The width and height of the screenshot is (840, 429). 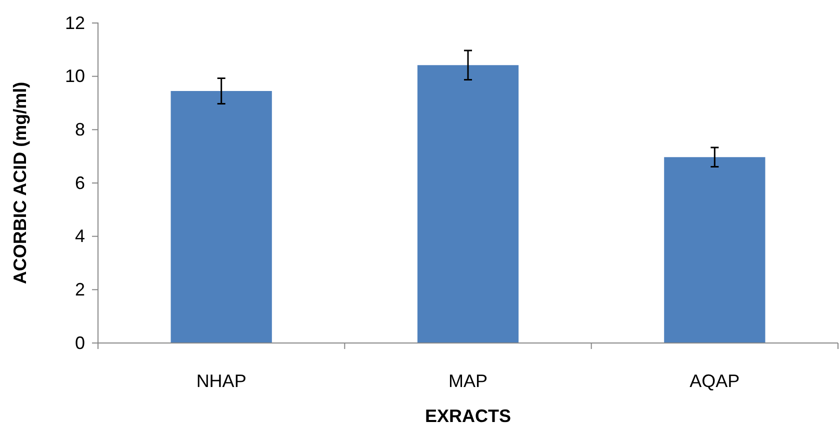 I want to click on y-tick-label: 10, so click(x=74, y=76).